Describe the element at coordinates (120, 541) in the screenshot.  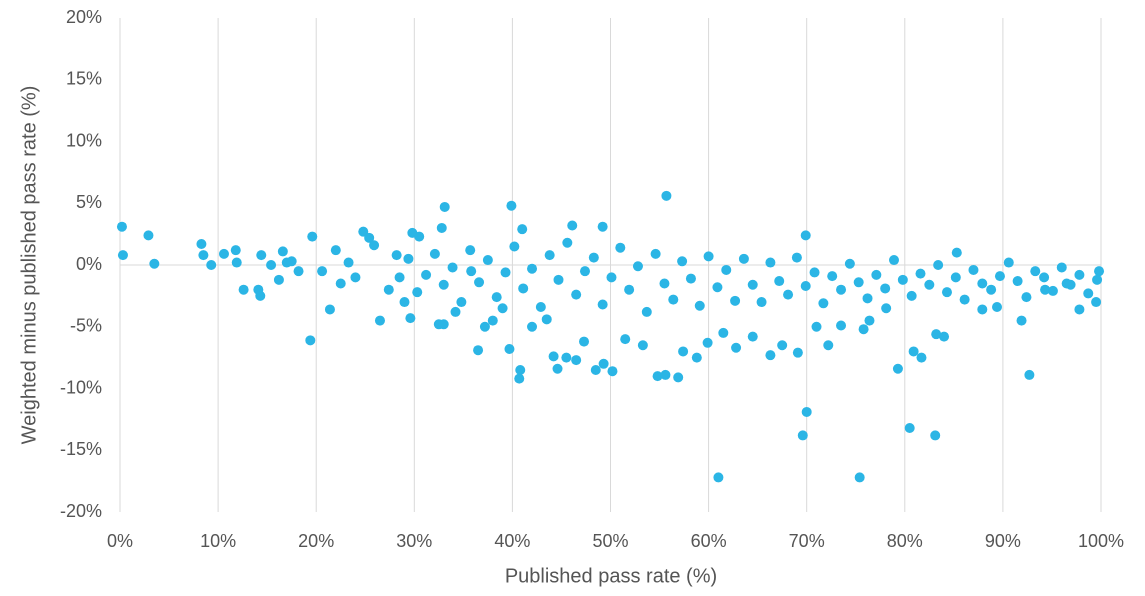
I see `x-tick-label: 0%` at that location.